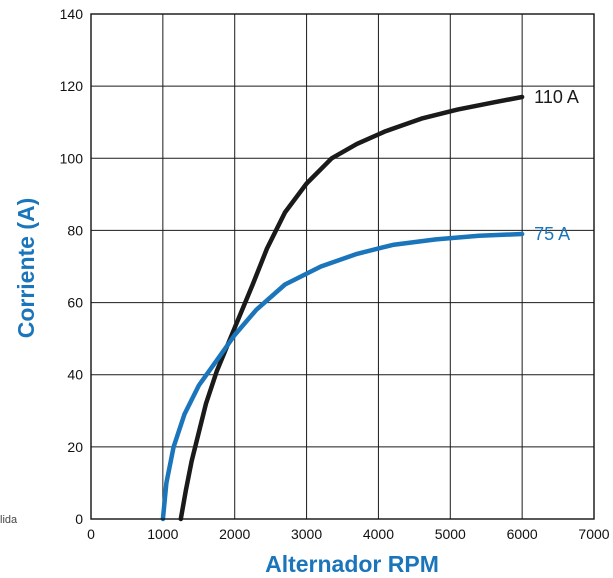  I want to click on x-axis-title: Alternador RPM, so click(352, 564).